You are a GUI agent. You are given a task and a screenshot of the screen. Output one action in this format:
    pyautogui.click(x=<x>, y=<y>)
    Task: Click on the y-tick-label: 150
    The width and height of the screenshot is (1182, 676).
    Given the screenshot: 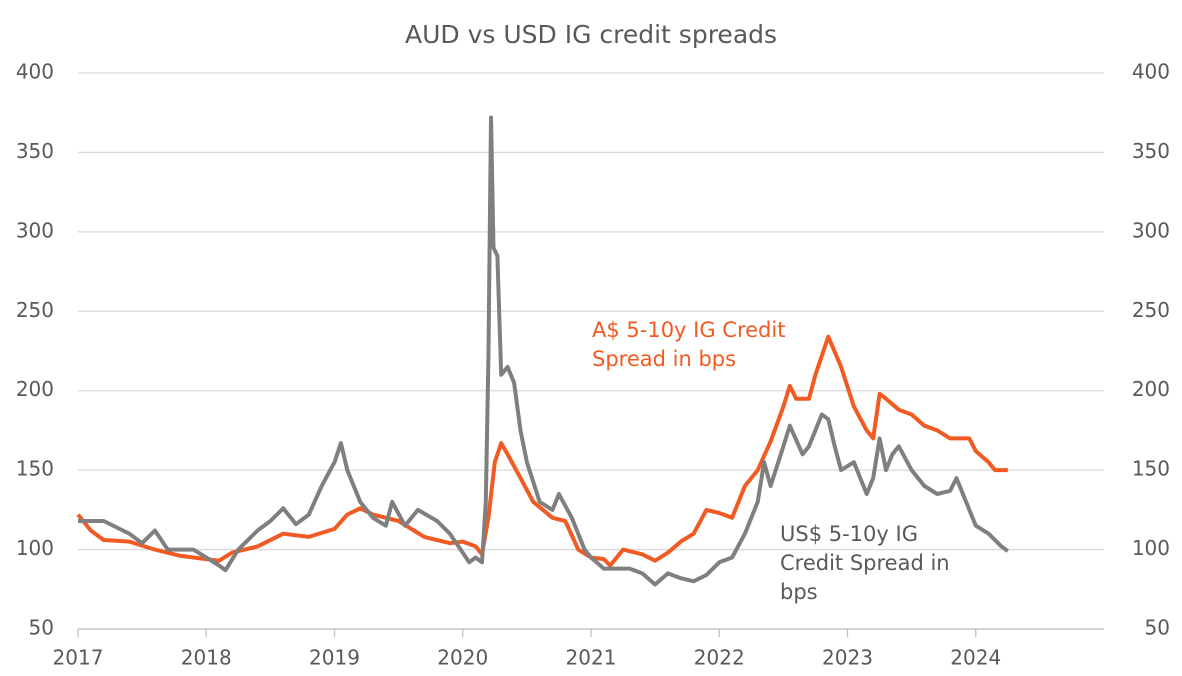 What is the action you would take?
    pyautogui.click(x=35, y=469)
    